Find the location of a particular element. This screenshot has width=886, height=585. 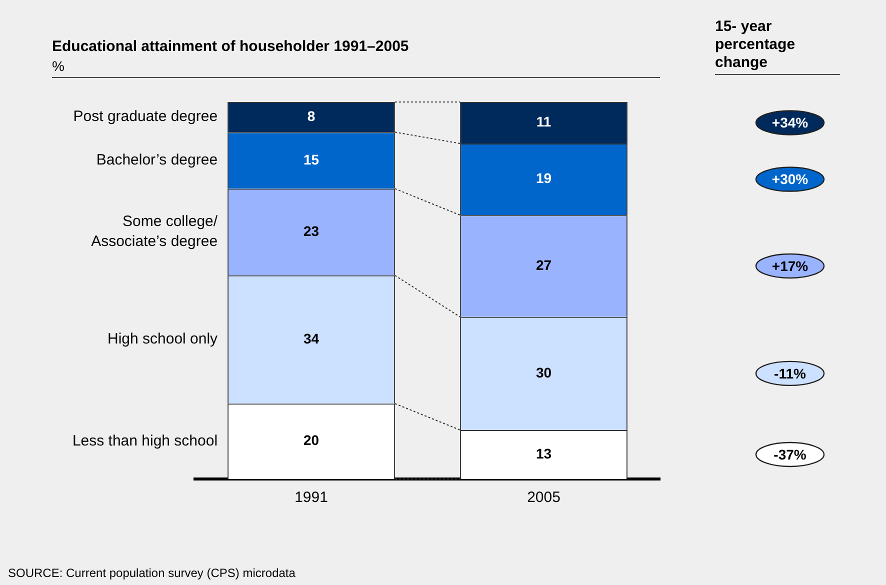

data-label: 23 is located at coordinates (311, 230).